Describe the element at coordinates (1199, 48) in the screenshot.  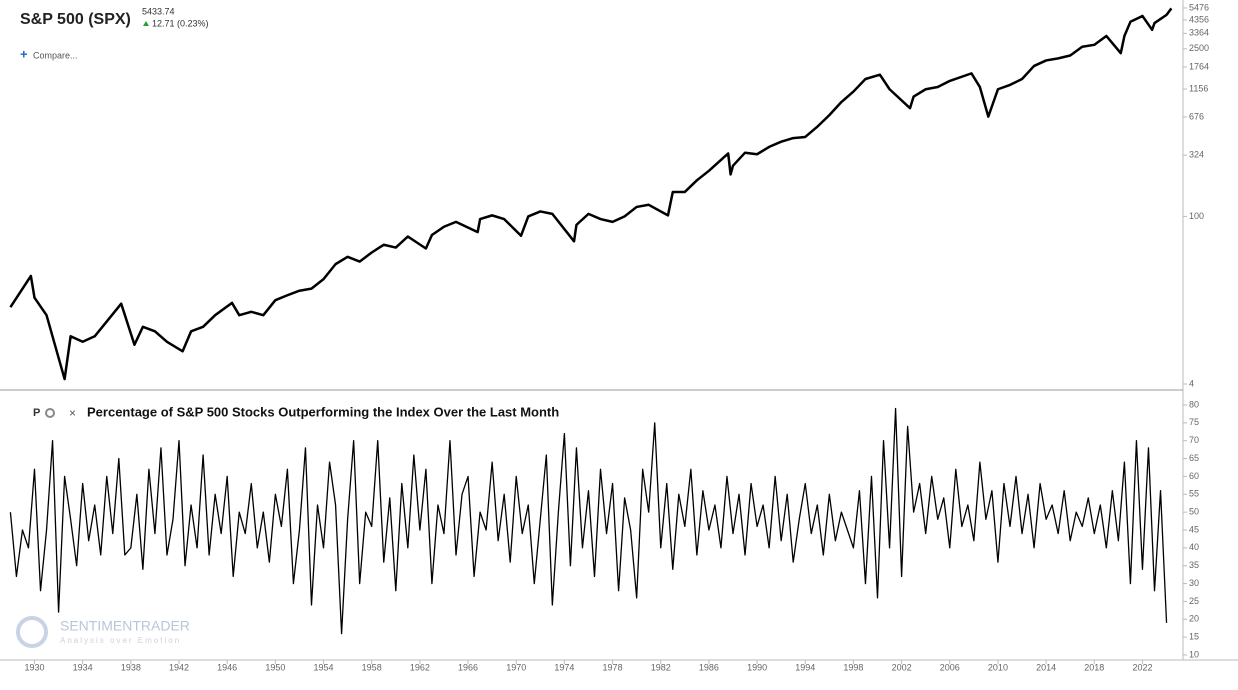
I see `y-tick-label: 2500` at that location.